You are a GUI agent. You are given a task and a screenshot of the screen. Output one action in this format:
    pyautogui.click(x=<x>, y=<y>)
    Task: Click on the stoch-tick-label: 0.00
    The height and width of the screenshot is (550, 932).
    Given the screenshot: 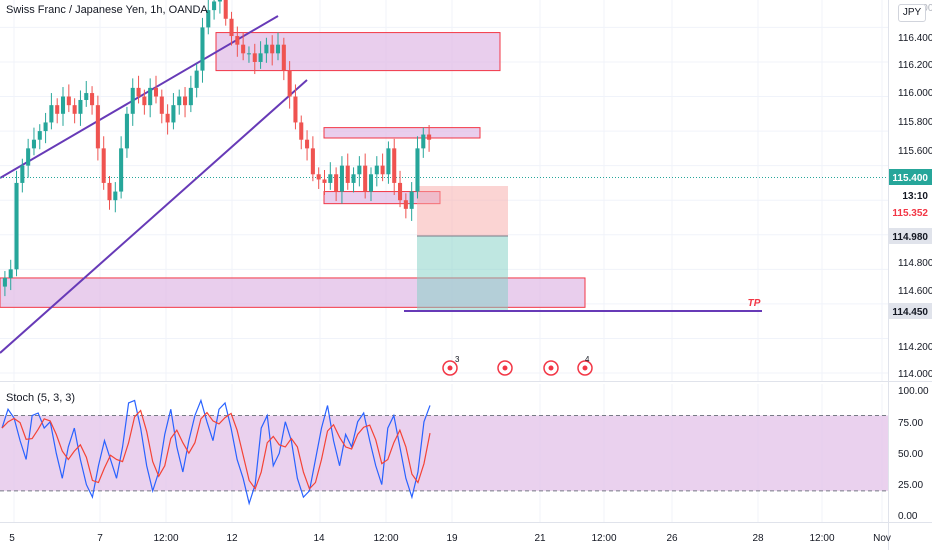 What is the action you would take?
    pyautogui.click(x=908, y=516)
    